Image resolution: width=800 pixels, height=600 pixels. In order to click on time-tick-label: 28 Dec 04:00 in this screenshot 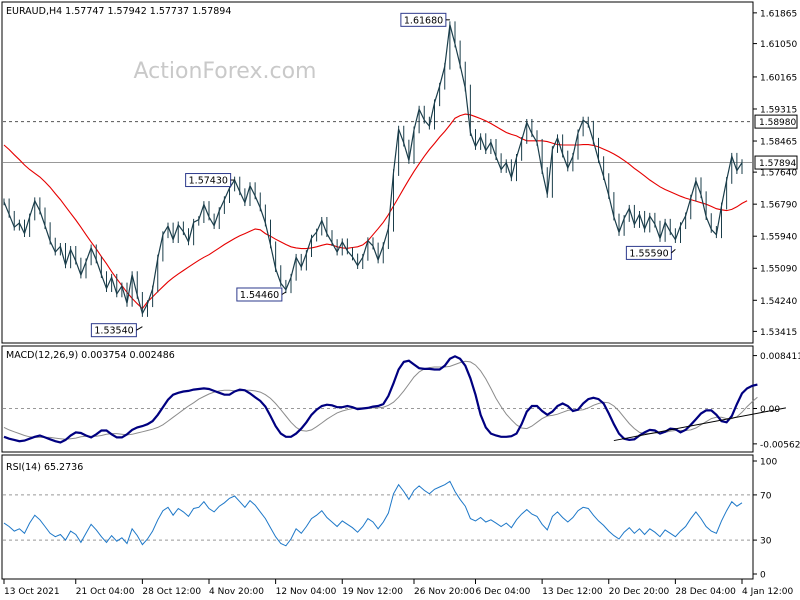, I will do `click(705, 592)`.